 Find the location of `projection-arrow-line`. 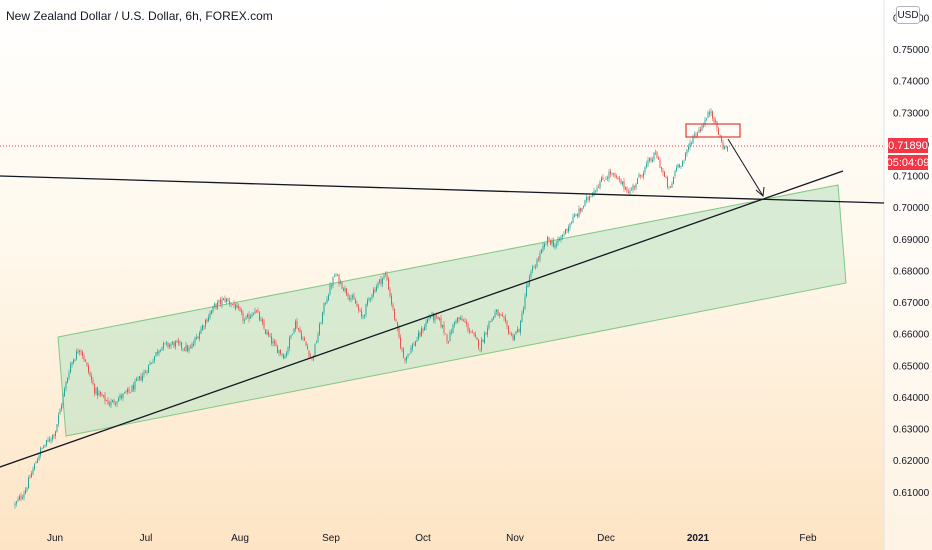

projection-arrow-line is located at coordinates (745, 167).